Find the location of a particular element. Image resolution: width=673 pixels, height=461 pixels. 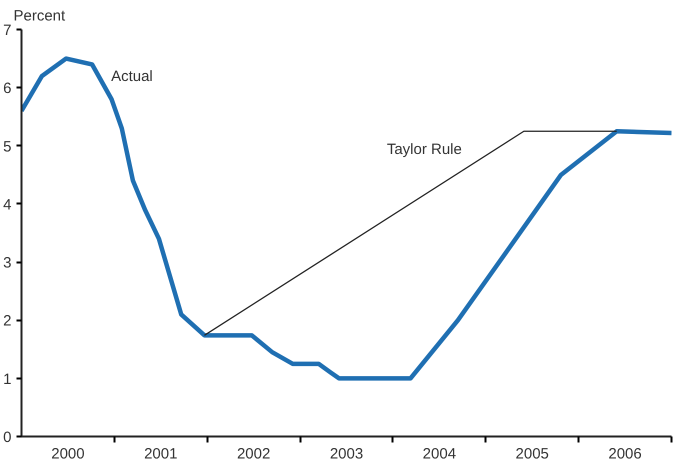

y-tick-label: 3 is located at coordinates (7, 263).